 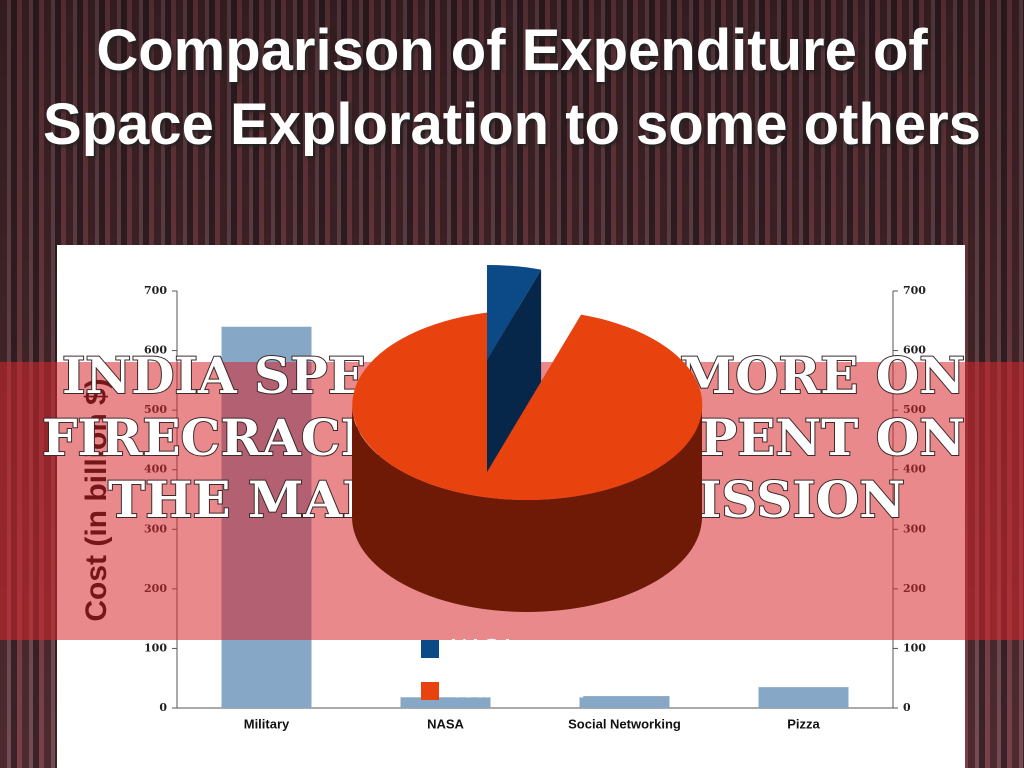 What do you see at coordinates (624, 723) in the screenshot?
I see `x-tick-label: Social Networking` at bounding box center [624, 723].